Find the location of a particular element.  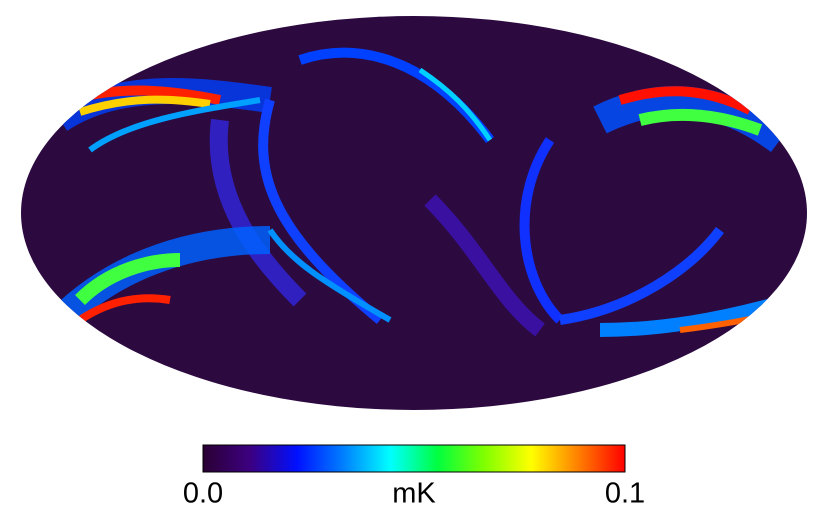

colorbar is located at coordinates (414, 458).